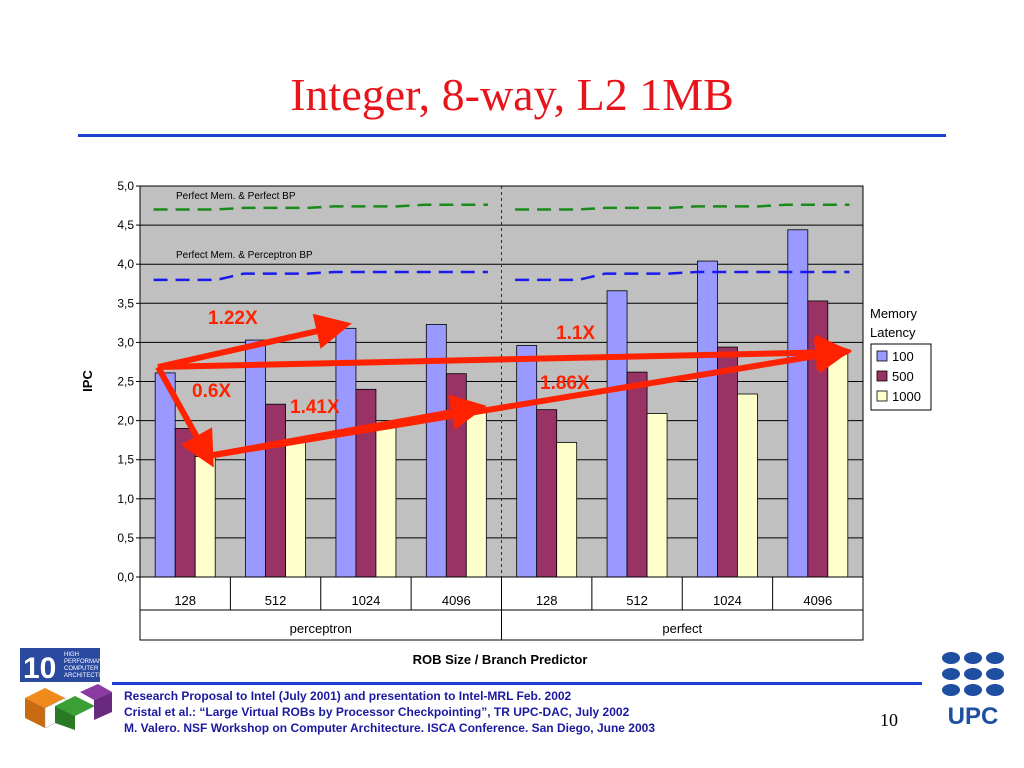 The height and width of the screenshot is (768, 1024). Describe the element at coordinates (71, 655) in the screenshot. I see `logo-text-line: HIGH` at that location.